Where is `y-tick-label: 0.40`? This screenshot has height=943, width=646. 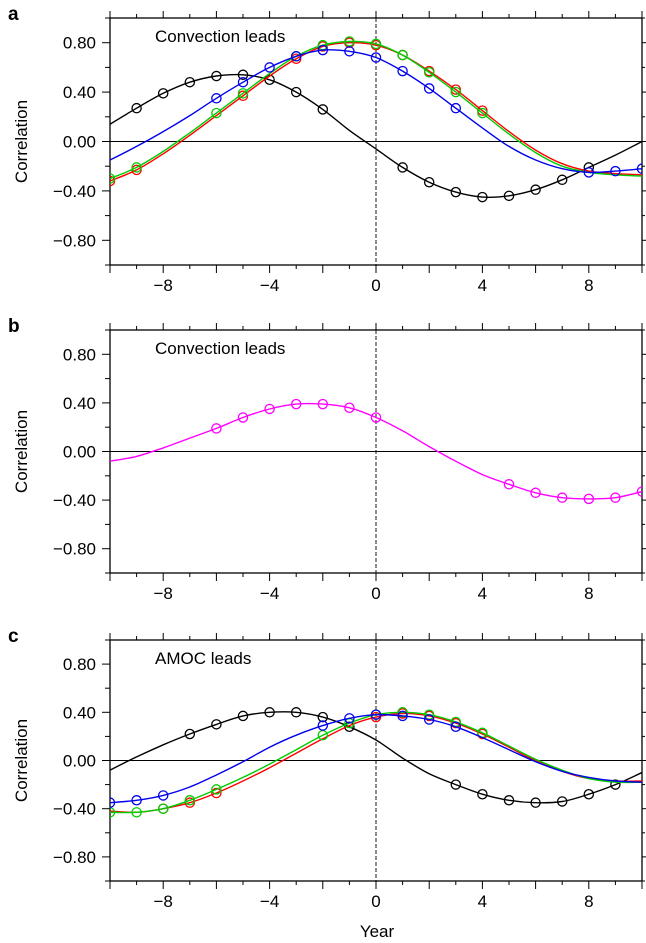 y-tick-label: 0.40 is located at coordinates (79, 712).